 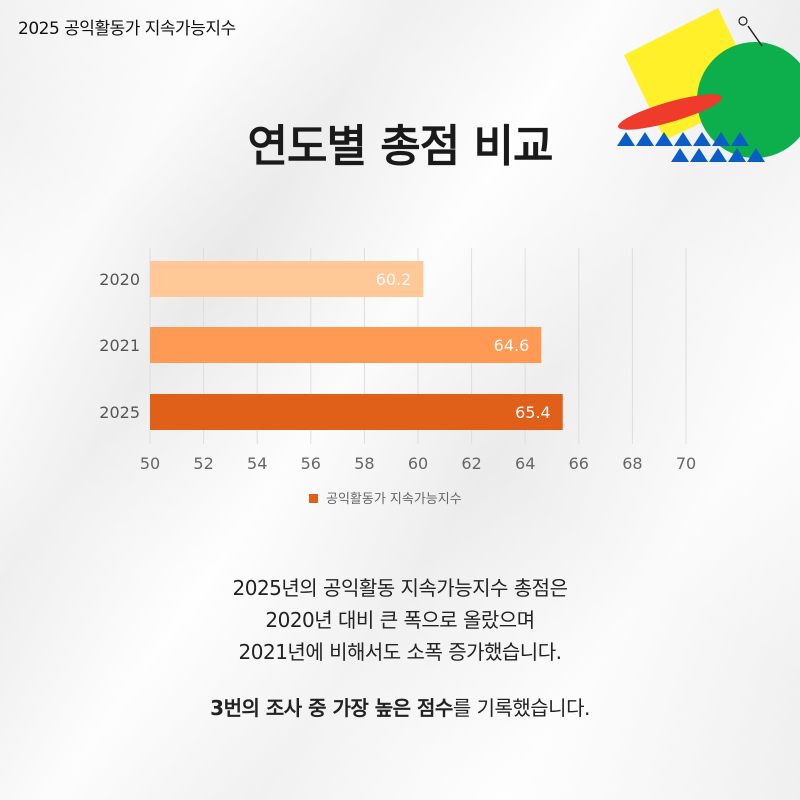 What do you see at coordinates (119, 279) in the screenshot?
I see `y-category-label: 2020` at bounding box center [119, 279].